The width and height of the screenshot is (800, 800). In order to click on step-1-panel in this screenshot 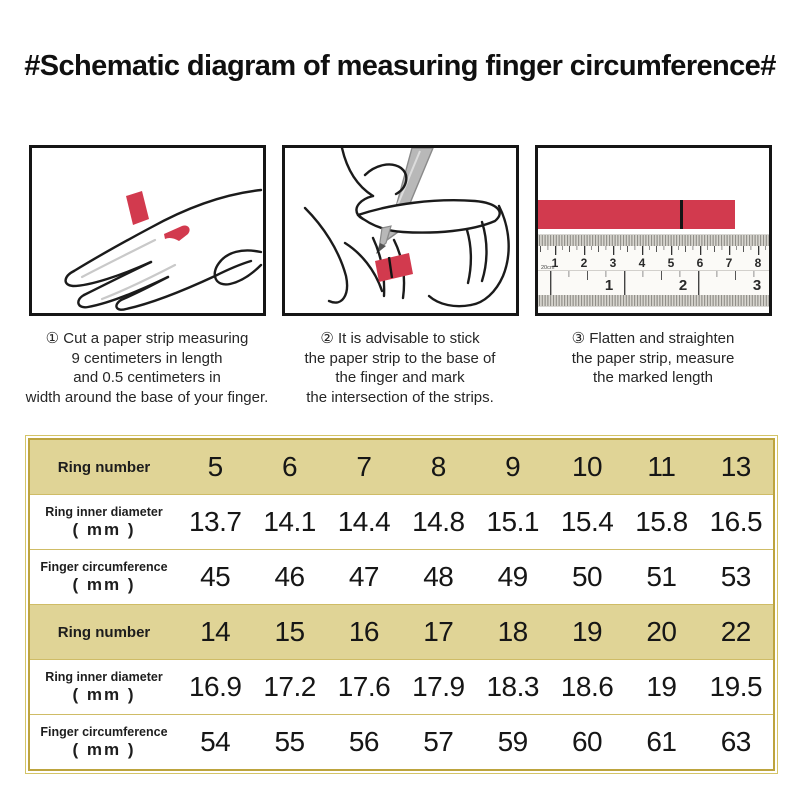, I will do `click(147, 230)`.